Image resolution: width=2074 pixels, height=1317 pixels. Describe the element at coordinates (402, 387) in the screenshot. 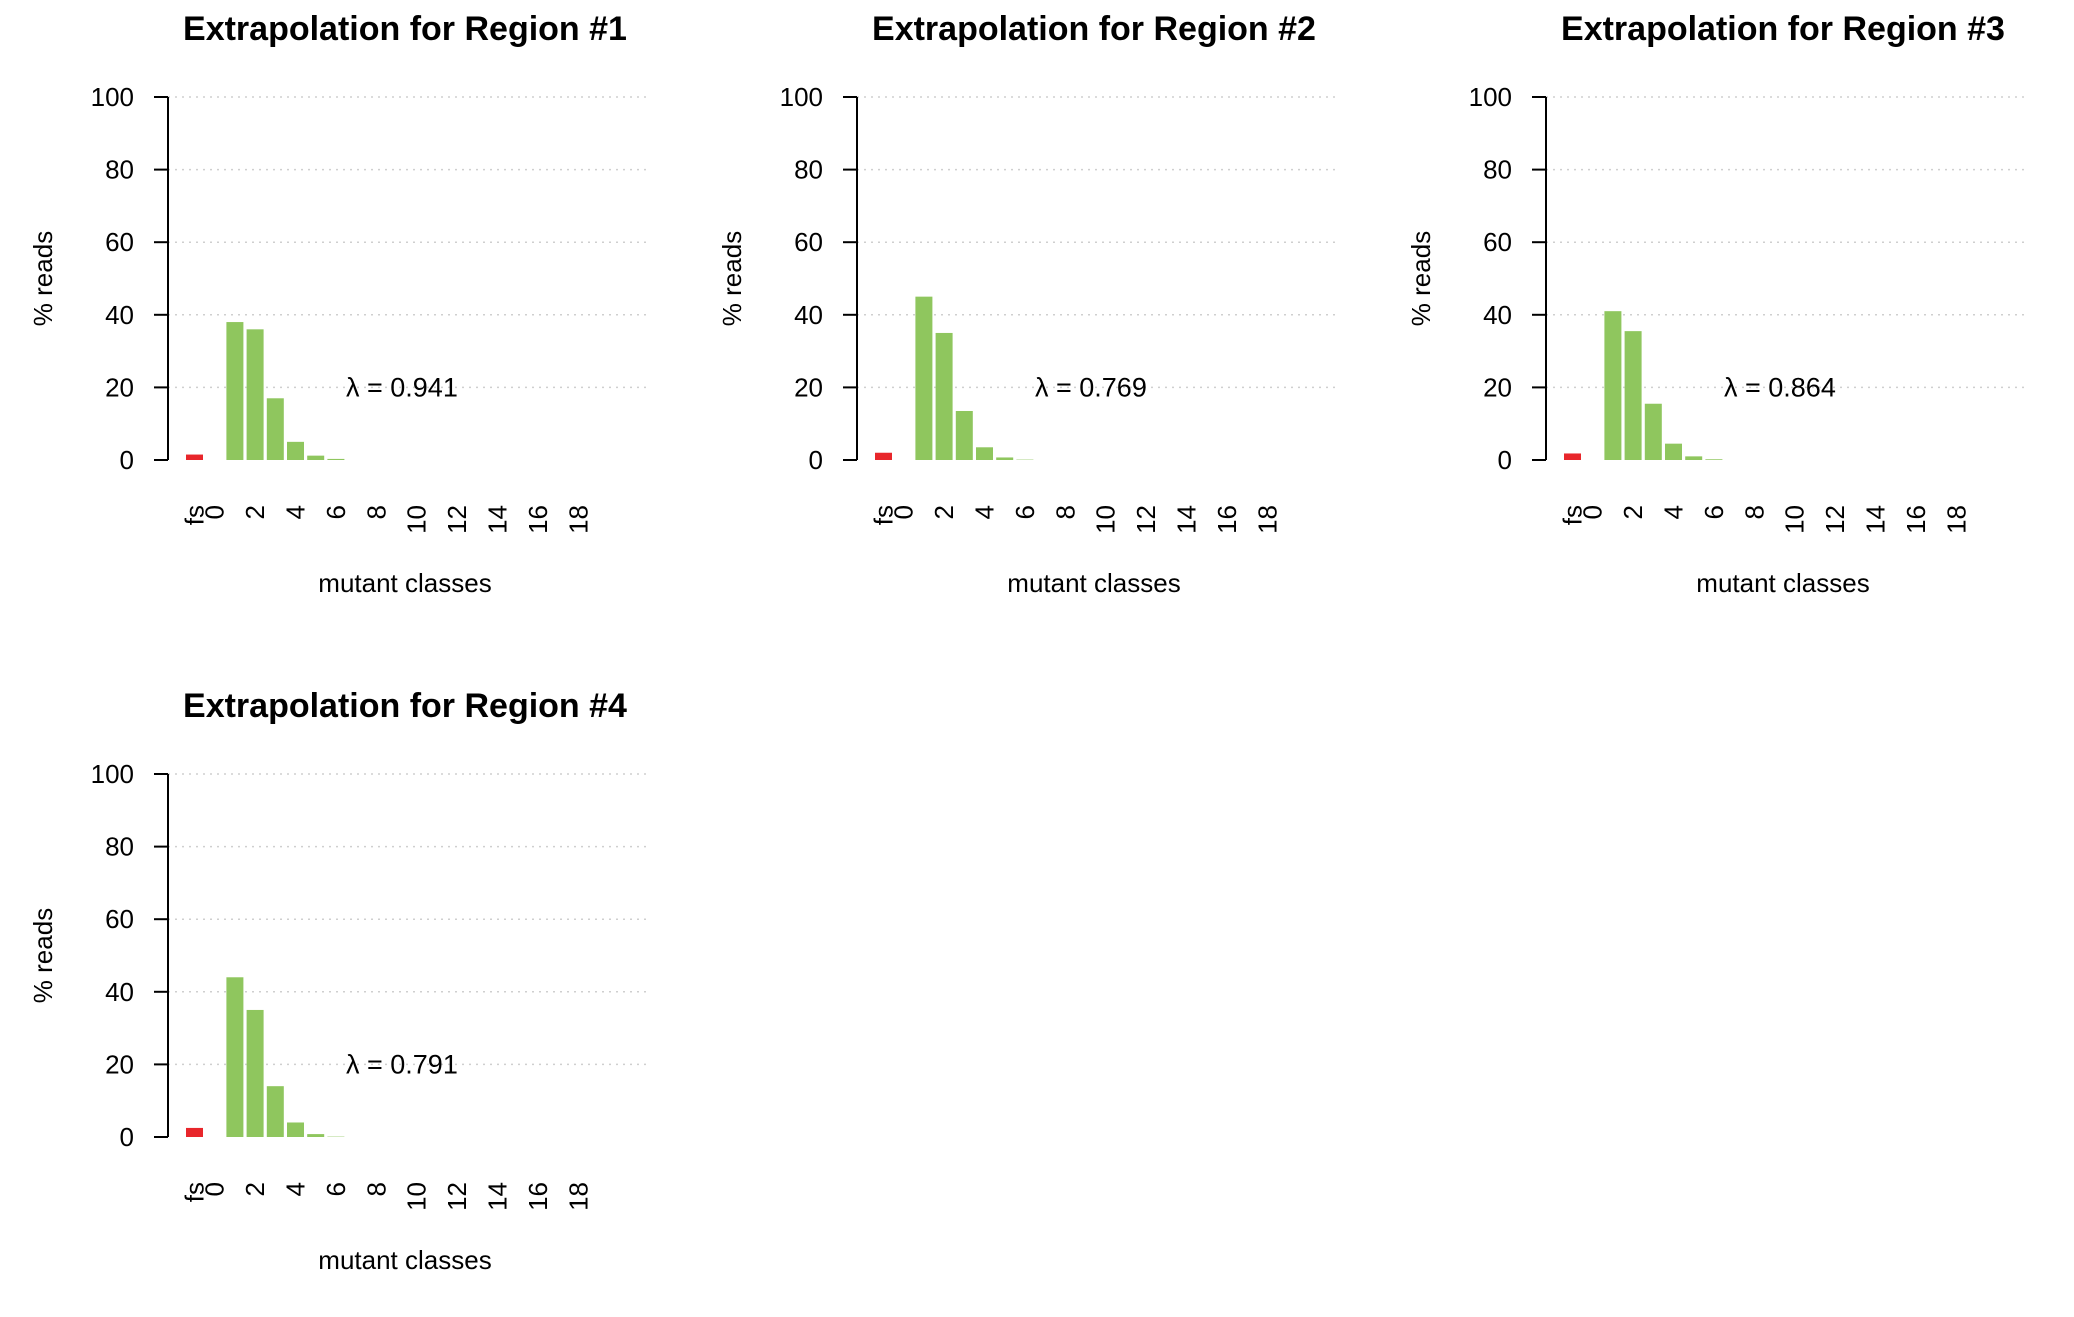

I see `lambda-annotation: λ = 0.941` at that location.